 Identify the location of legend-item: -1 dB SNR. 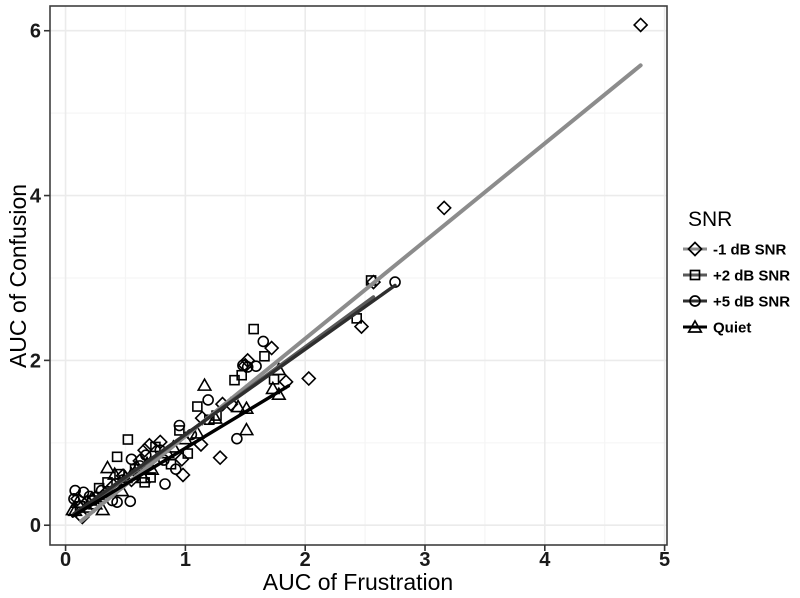
(735, 250).